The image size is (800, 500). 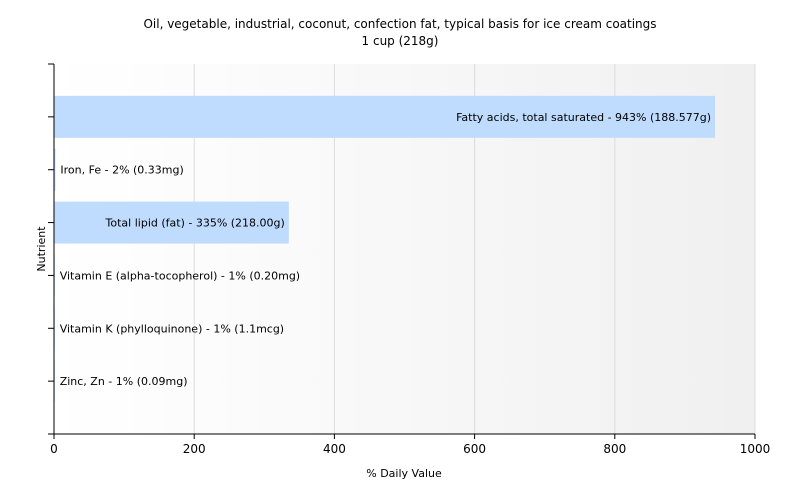 I want to click on y-axis-label: Nutrient, so click(x=41, y=249).